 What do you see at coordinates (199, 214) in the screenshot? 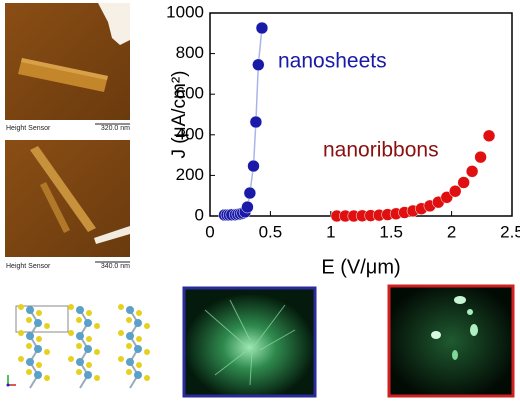
I see `y-tick-label: 0` at bounding box center [199, 214].